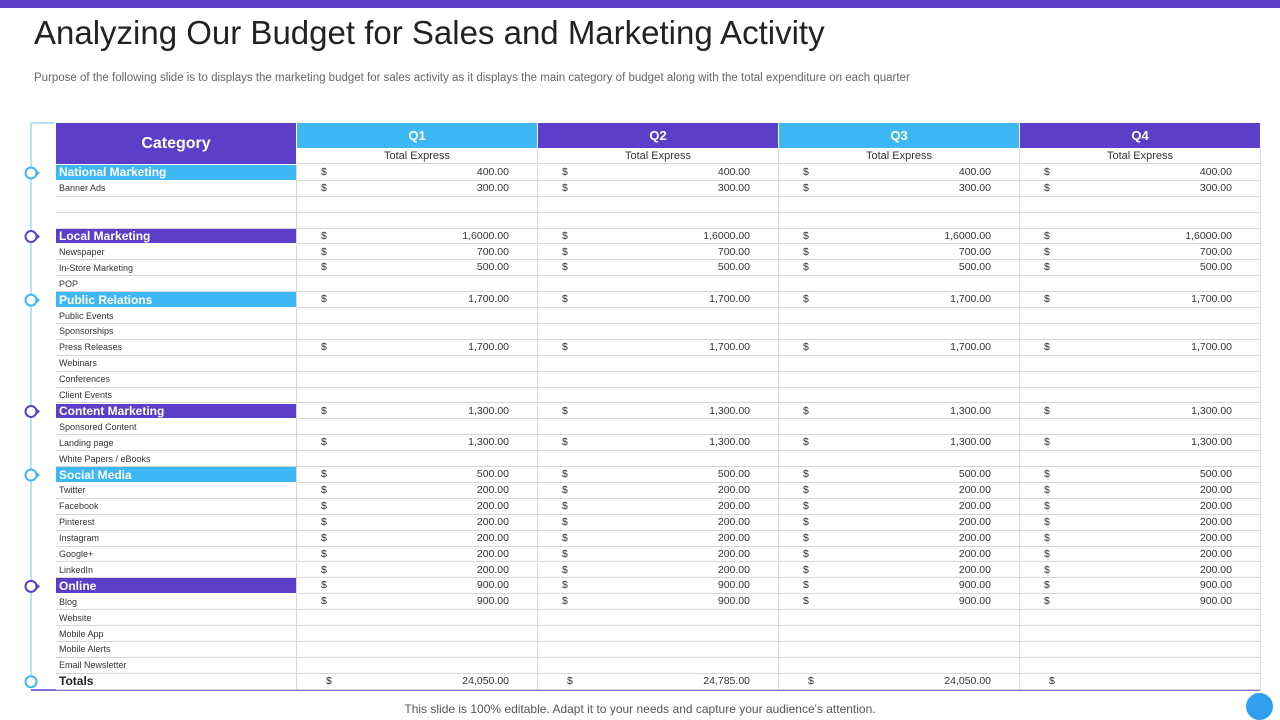  What do you see at coordinates (38, 411) in the screenshot?
I see `timeline-arrow` at bounding box center [38, 411].